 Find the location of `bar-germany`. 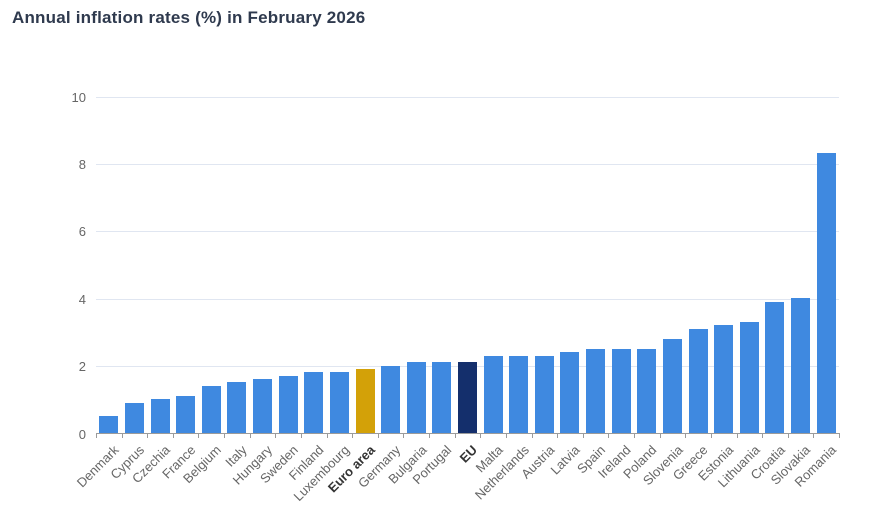

bar-germany is located at coordinates (391, 399).